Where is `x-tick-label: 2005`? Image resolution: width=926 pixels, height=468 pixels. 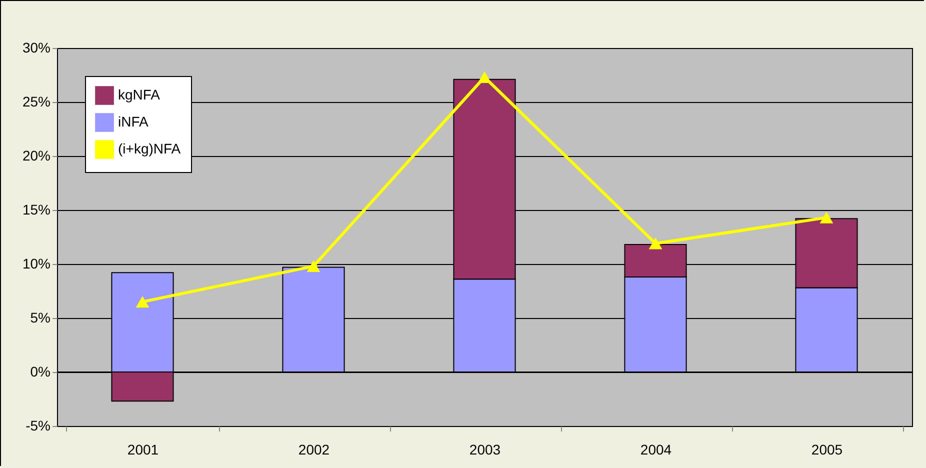 x-tick-label: 2005 is located at coordinates (827, 450).